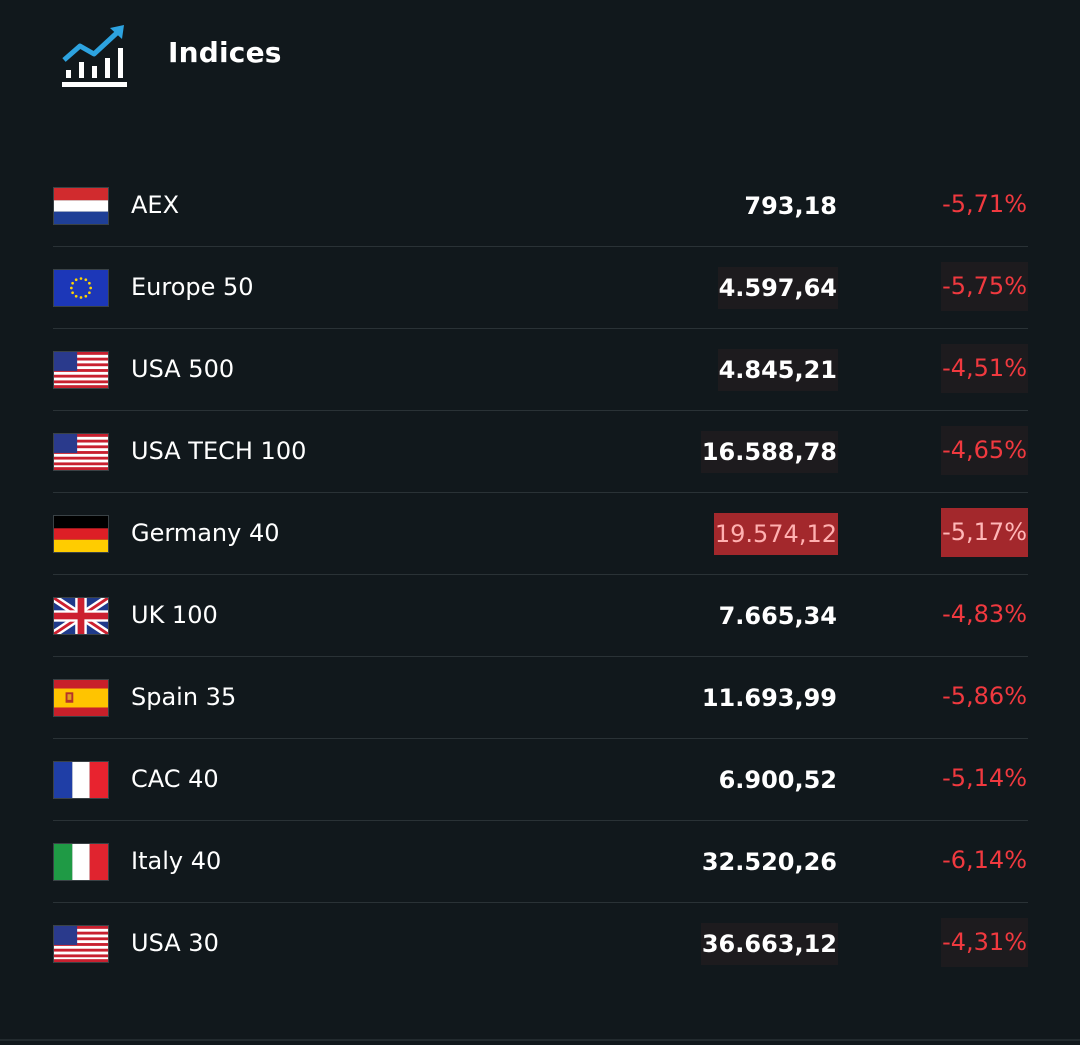 The width and height of the screenshot is (1080, 1045). What do you see at coordinates (540, 56) in the screenshot?
I see `panel-header: Indices` at bounding box center [540, 56].